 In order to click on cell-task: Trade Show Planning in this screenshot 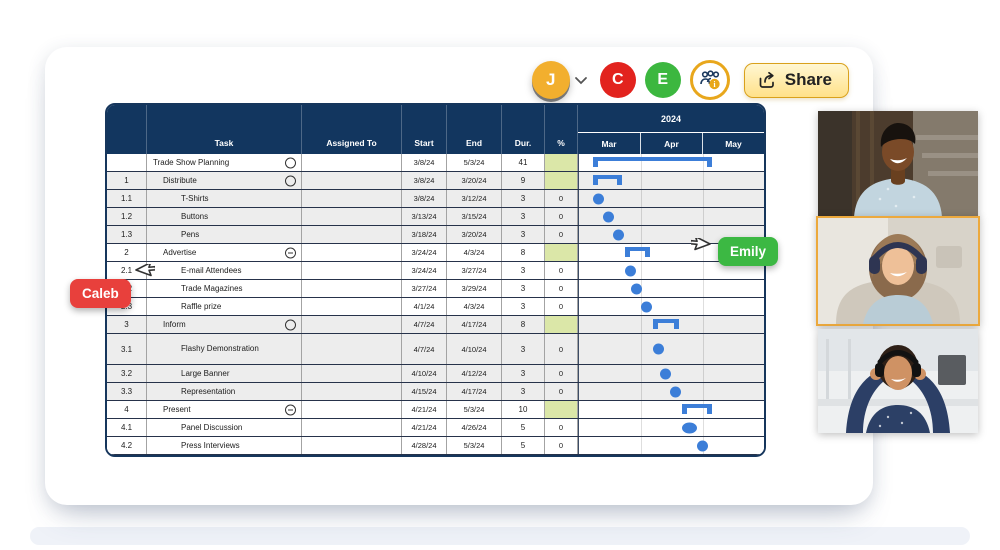, I will do `click(224, 162)`.